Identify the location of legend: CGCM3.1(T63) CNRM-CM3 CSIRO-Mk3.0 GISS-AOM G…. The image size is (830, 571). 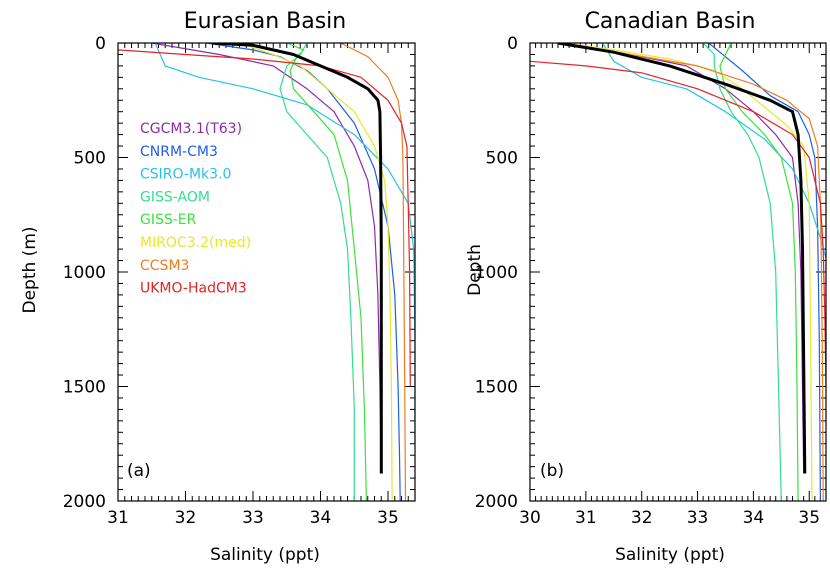
(195, 209).